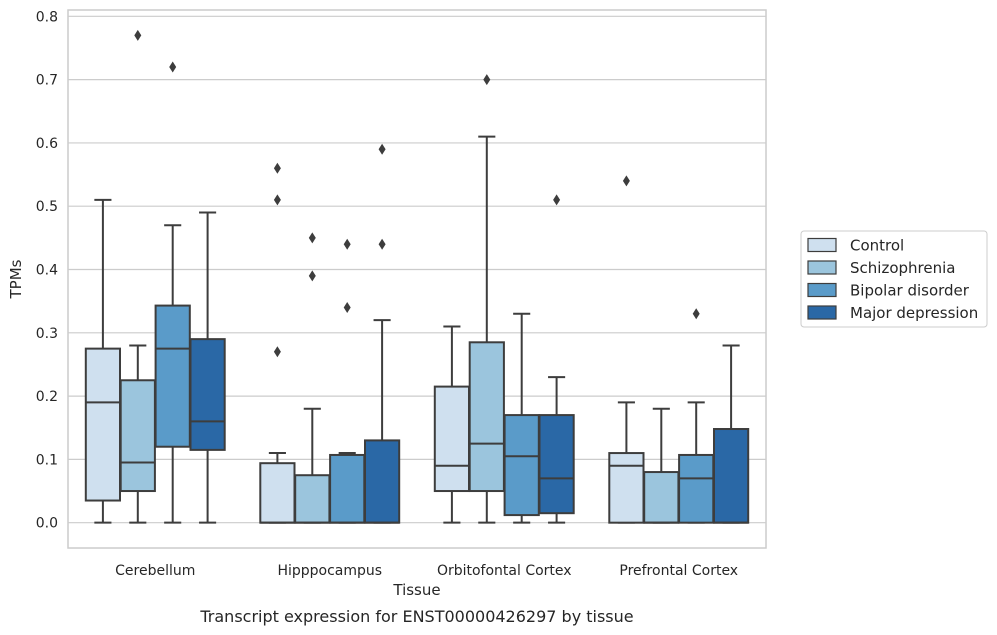 This screenshot has height=635, width=997. What do you see at coordinates (914, 313) in the screenshot?
I see `legend-label-major-depression: Major depression` at bounding box center [914, 313].